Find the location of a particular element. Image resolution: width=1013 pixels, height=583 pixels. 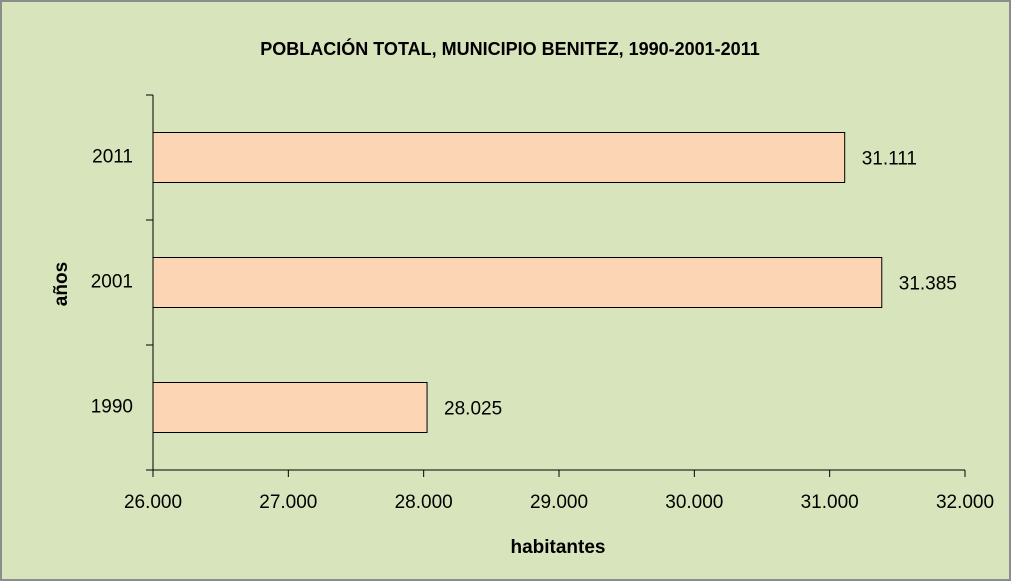

x-tick-label: 29.000 is located at coordinates (559, 502).